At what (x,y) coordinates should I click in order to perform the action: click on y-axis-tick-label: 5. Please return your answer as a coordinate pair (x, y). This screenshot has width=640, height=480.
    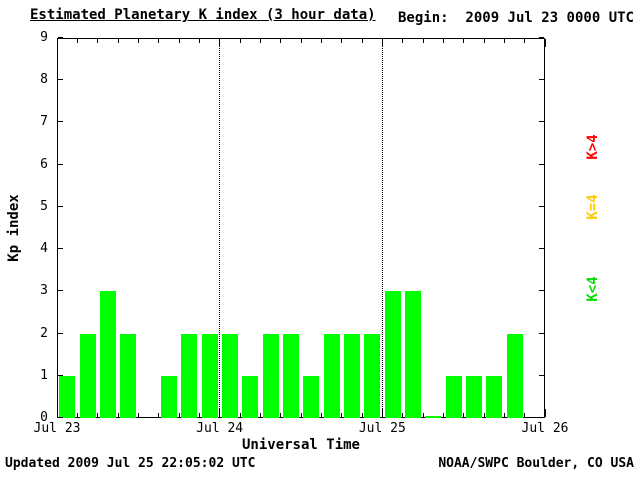
    Looking at the image, I should click on (44, 206).